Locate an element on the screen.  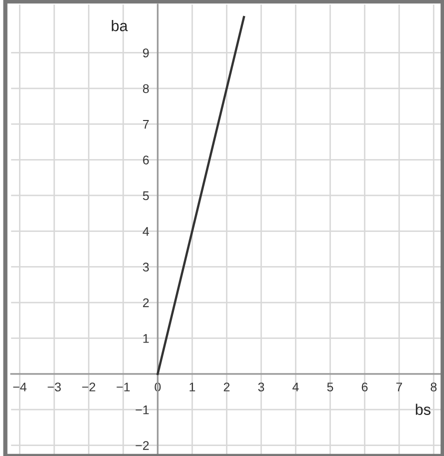
x-tick-label: 1 is located at coordinates (193, 387).